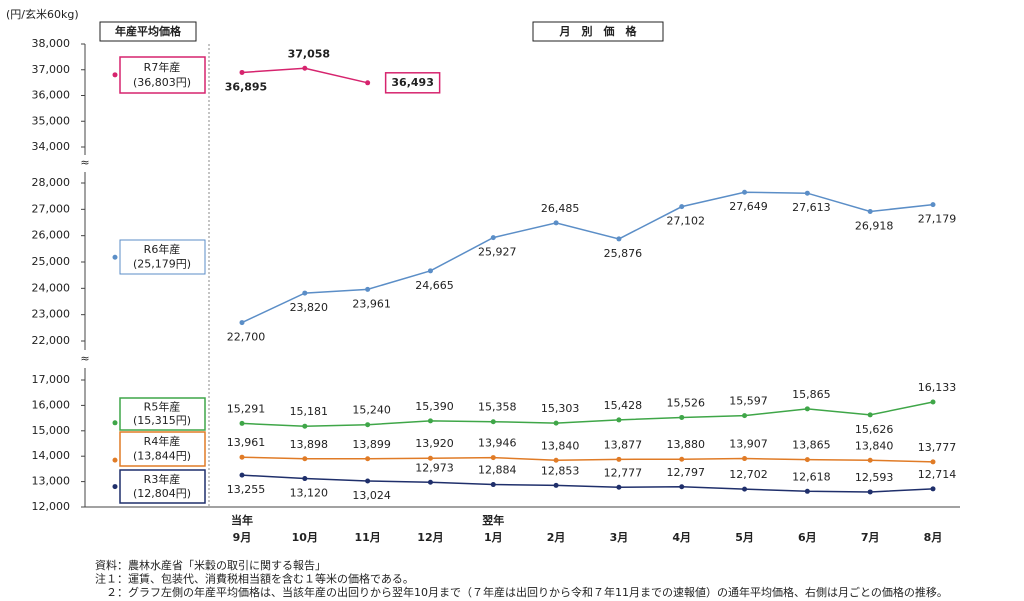 Image resolution: width=1024 pixels, height=601 pixels. What do you see at coordinates (619, 537) in the screenshot?
I see `x-tick-label: 3月` at bounding box center [619, 537].